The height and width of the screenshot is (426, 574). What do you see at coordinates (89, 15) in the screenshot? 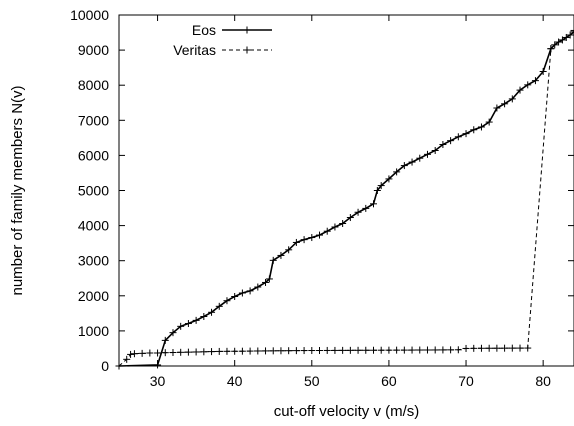
I see `y-tick-label: 10000` at bounding box center [89, 15].